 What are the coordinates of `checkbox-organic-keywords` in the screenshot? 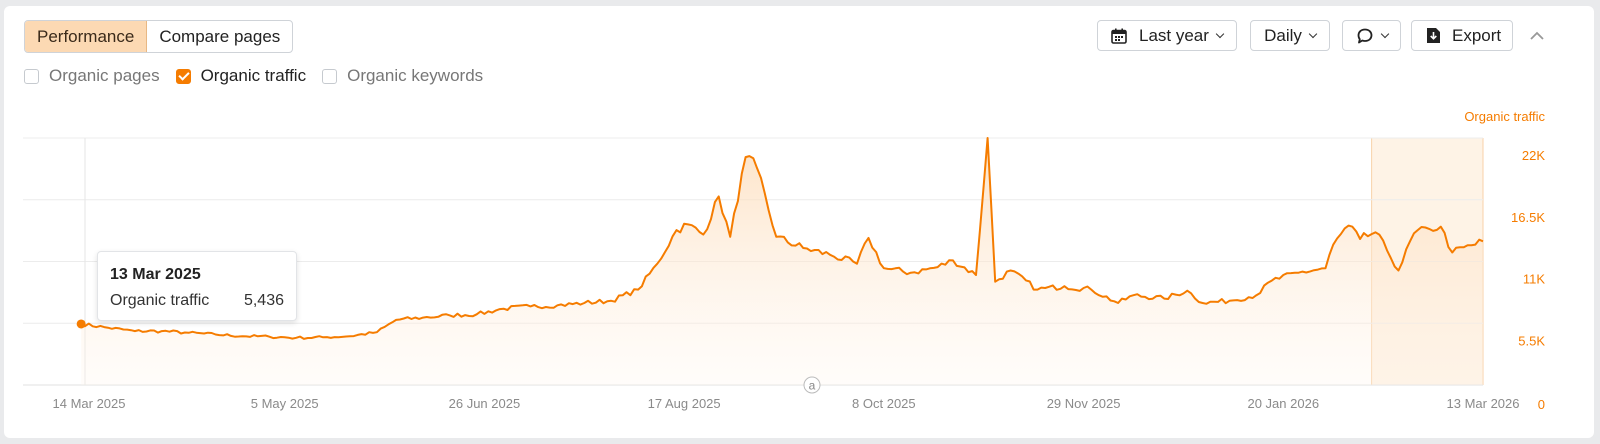 It's located at (330, 76).